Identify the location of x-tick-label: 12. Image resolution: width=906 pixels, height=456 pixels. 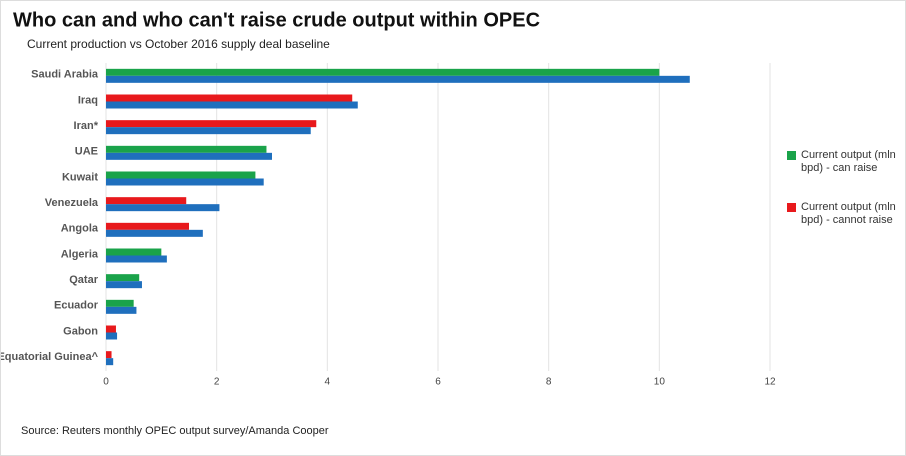
(770, 382).